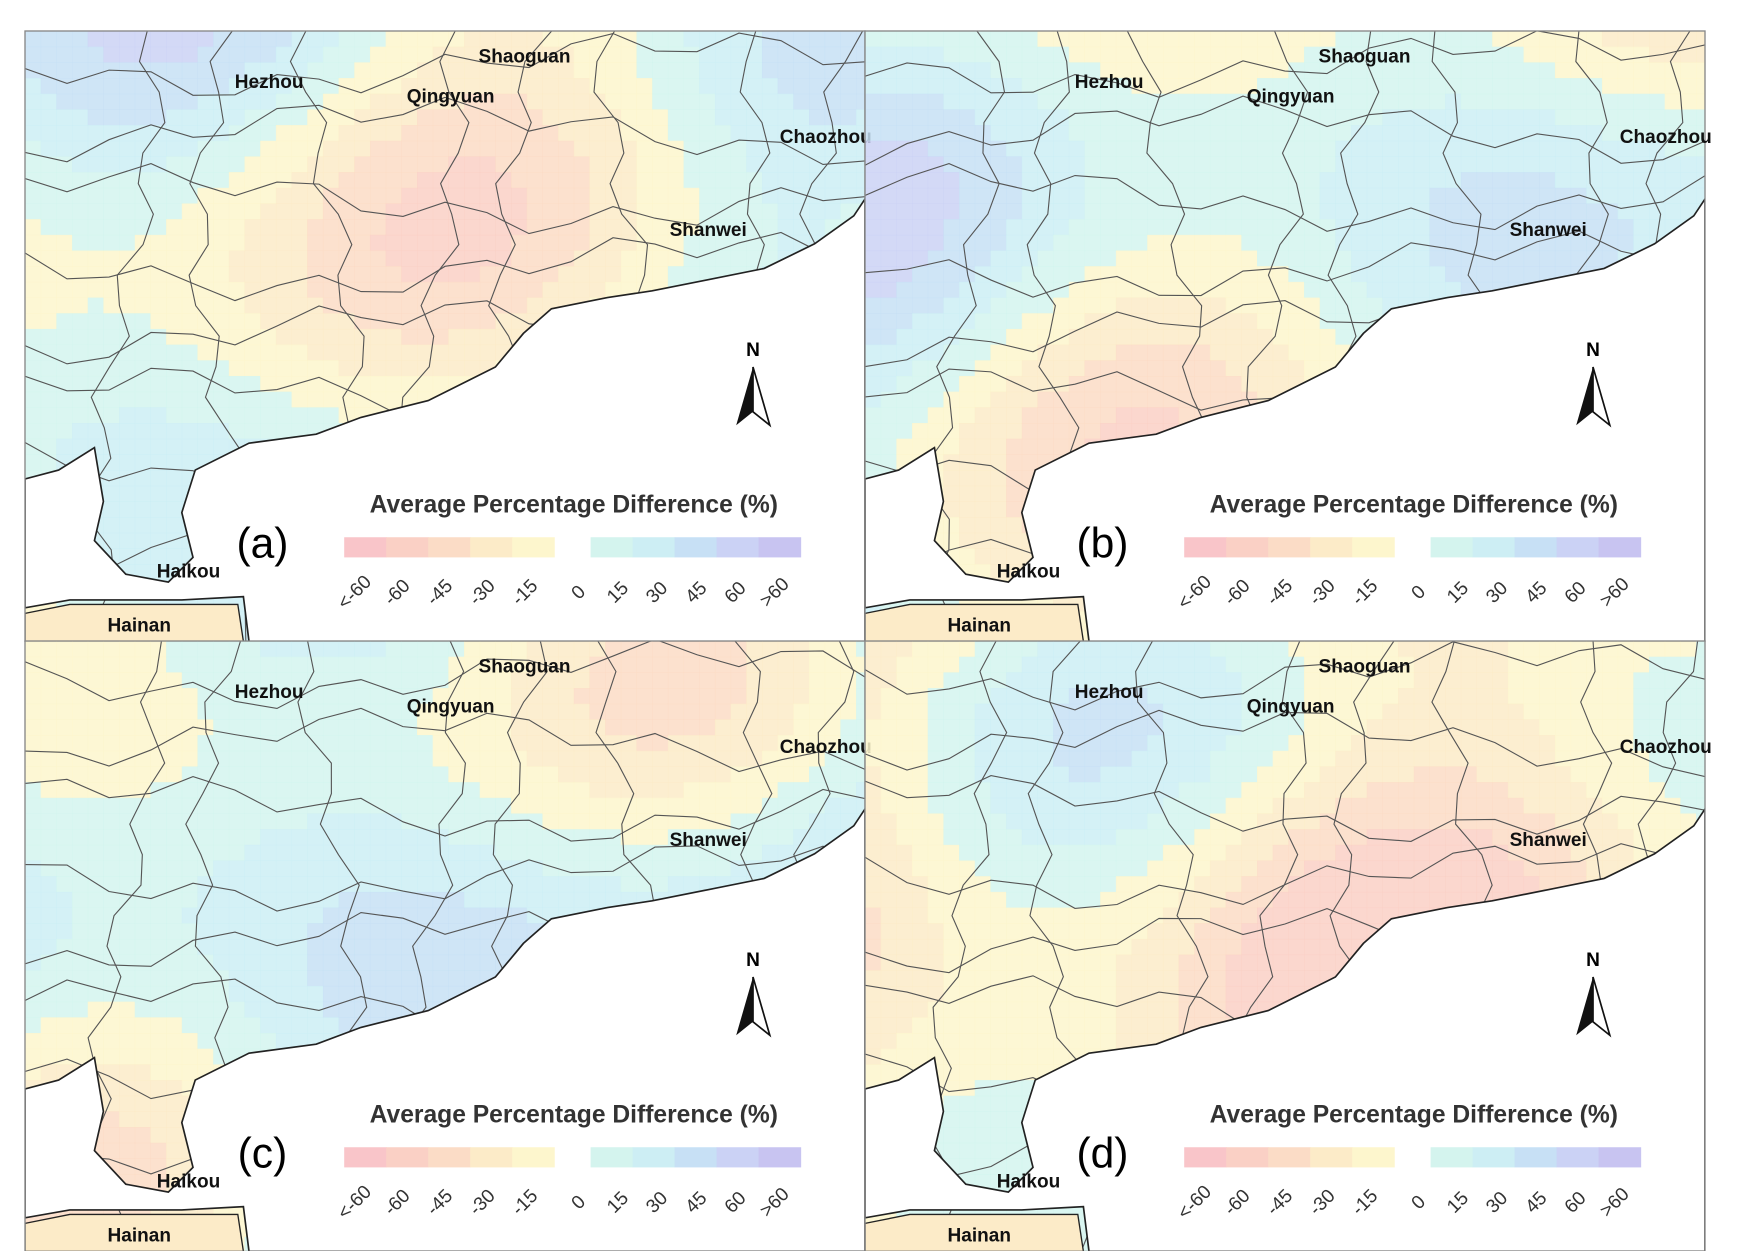 The width and height of the screenshot is (1759, 1251). I want to click on panel-label: (d), so click(1102, 1153).